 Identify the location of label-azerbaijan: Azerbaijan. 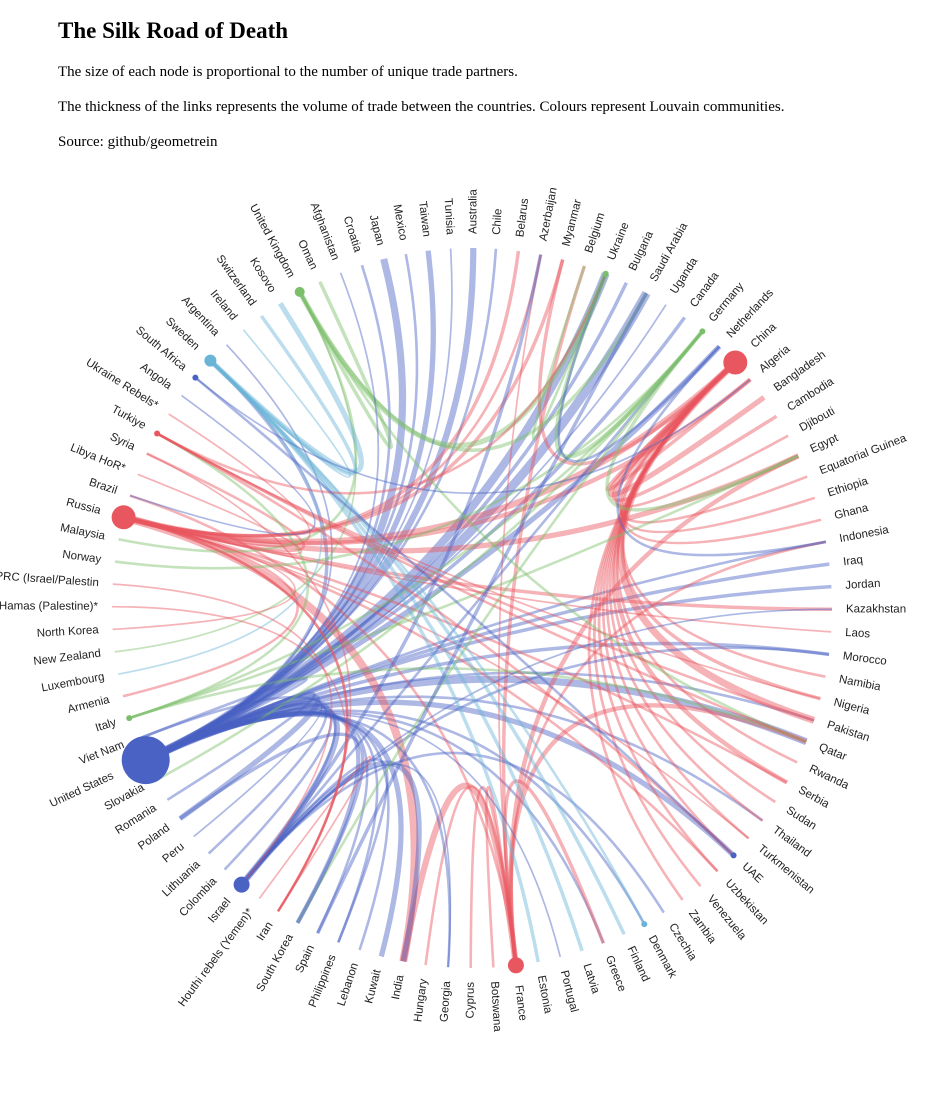
(549, 214).